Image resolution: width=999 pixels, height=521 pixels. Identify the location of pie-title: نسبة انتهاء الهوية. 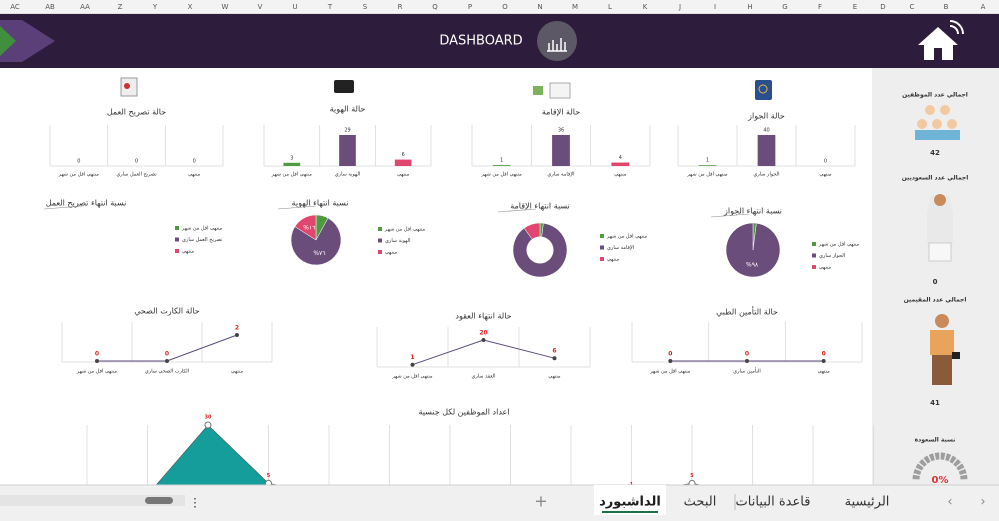
(320, 203).